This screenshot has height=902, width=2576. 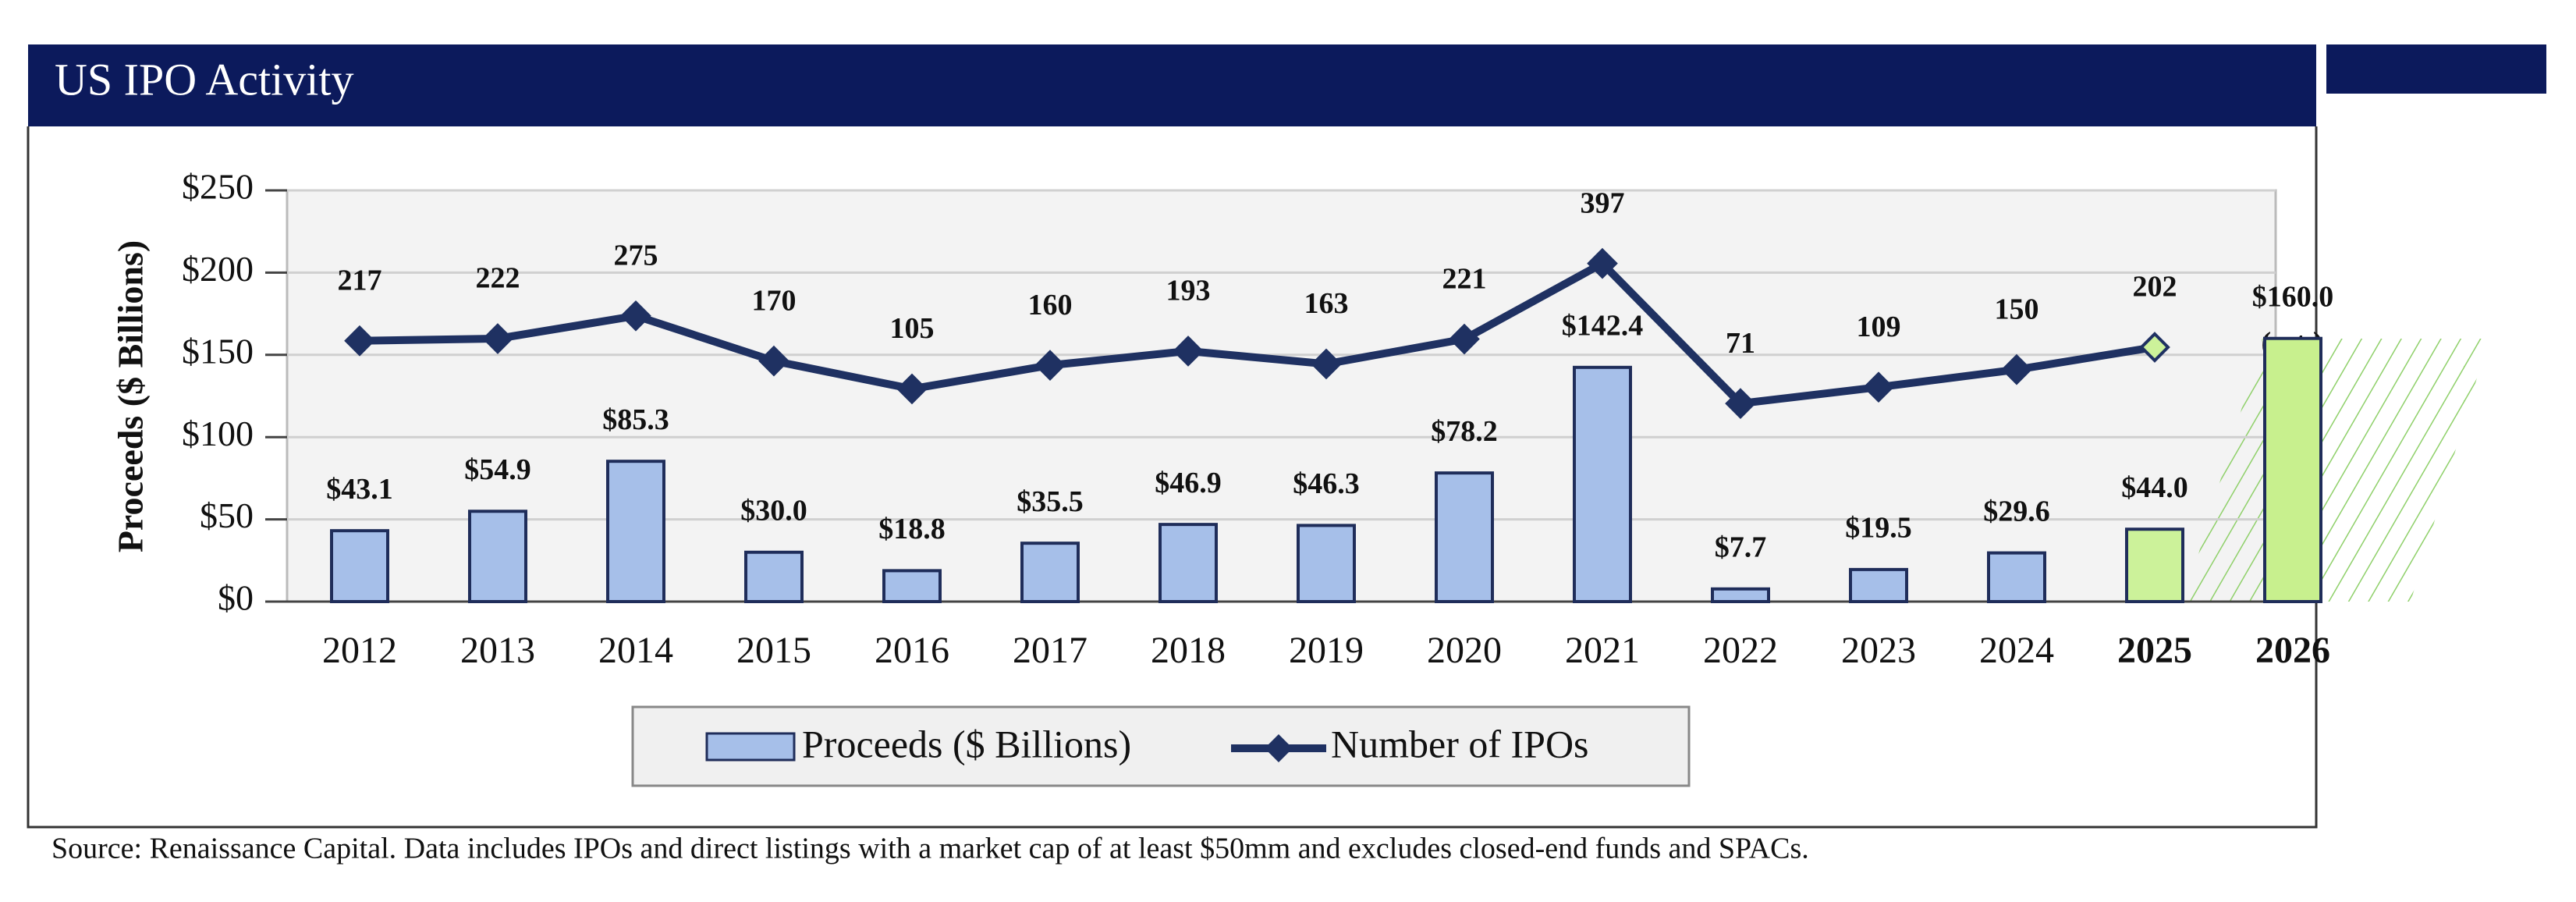 I want to click on line-value-label: 397, so click(x=1603, y=202).